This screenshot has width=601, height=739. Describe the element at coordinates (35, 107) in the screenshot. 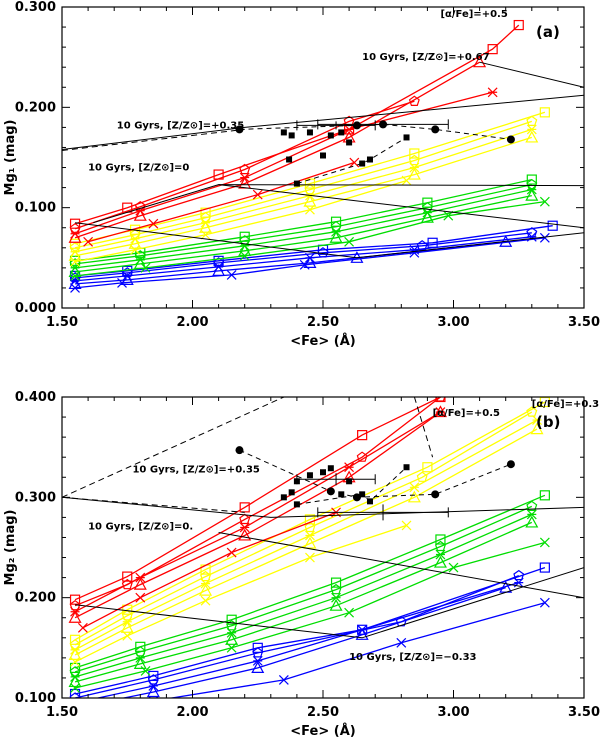

I see `y-tick-label: 0.200` at that location.